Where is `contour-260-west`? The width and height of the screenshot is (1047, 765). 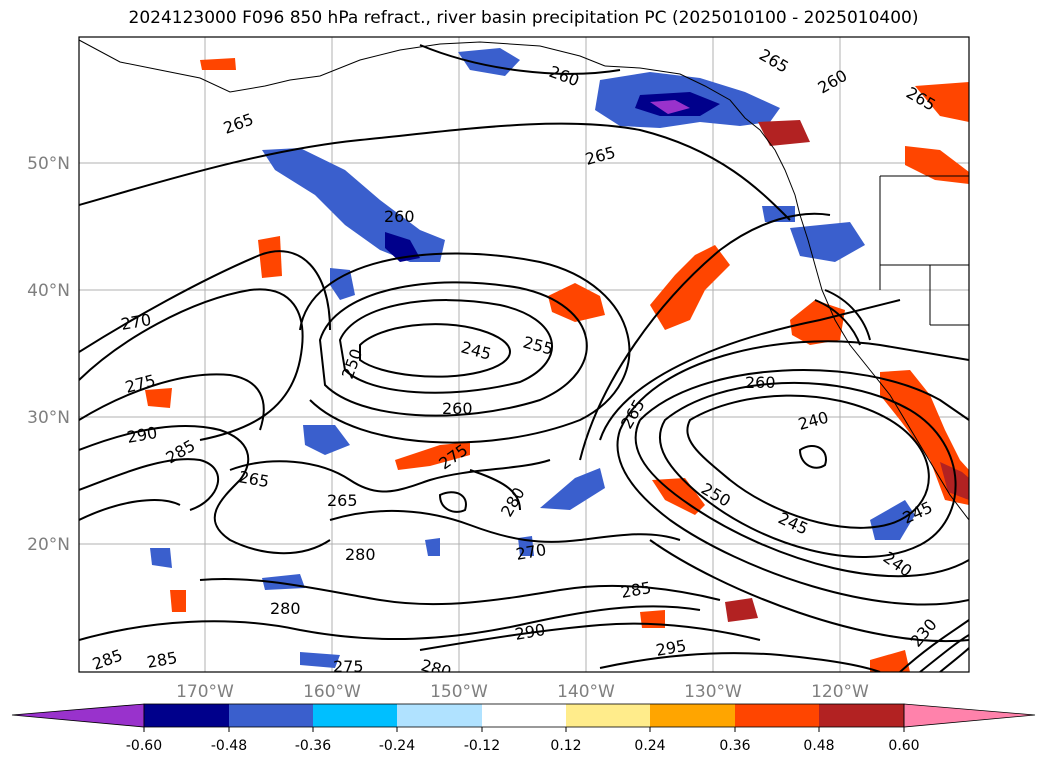 contour-260-west is located at coordinates (205, 301).